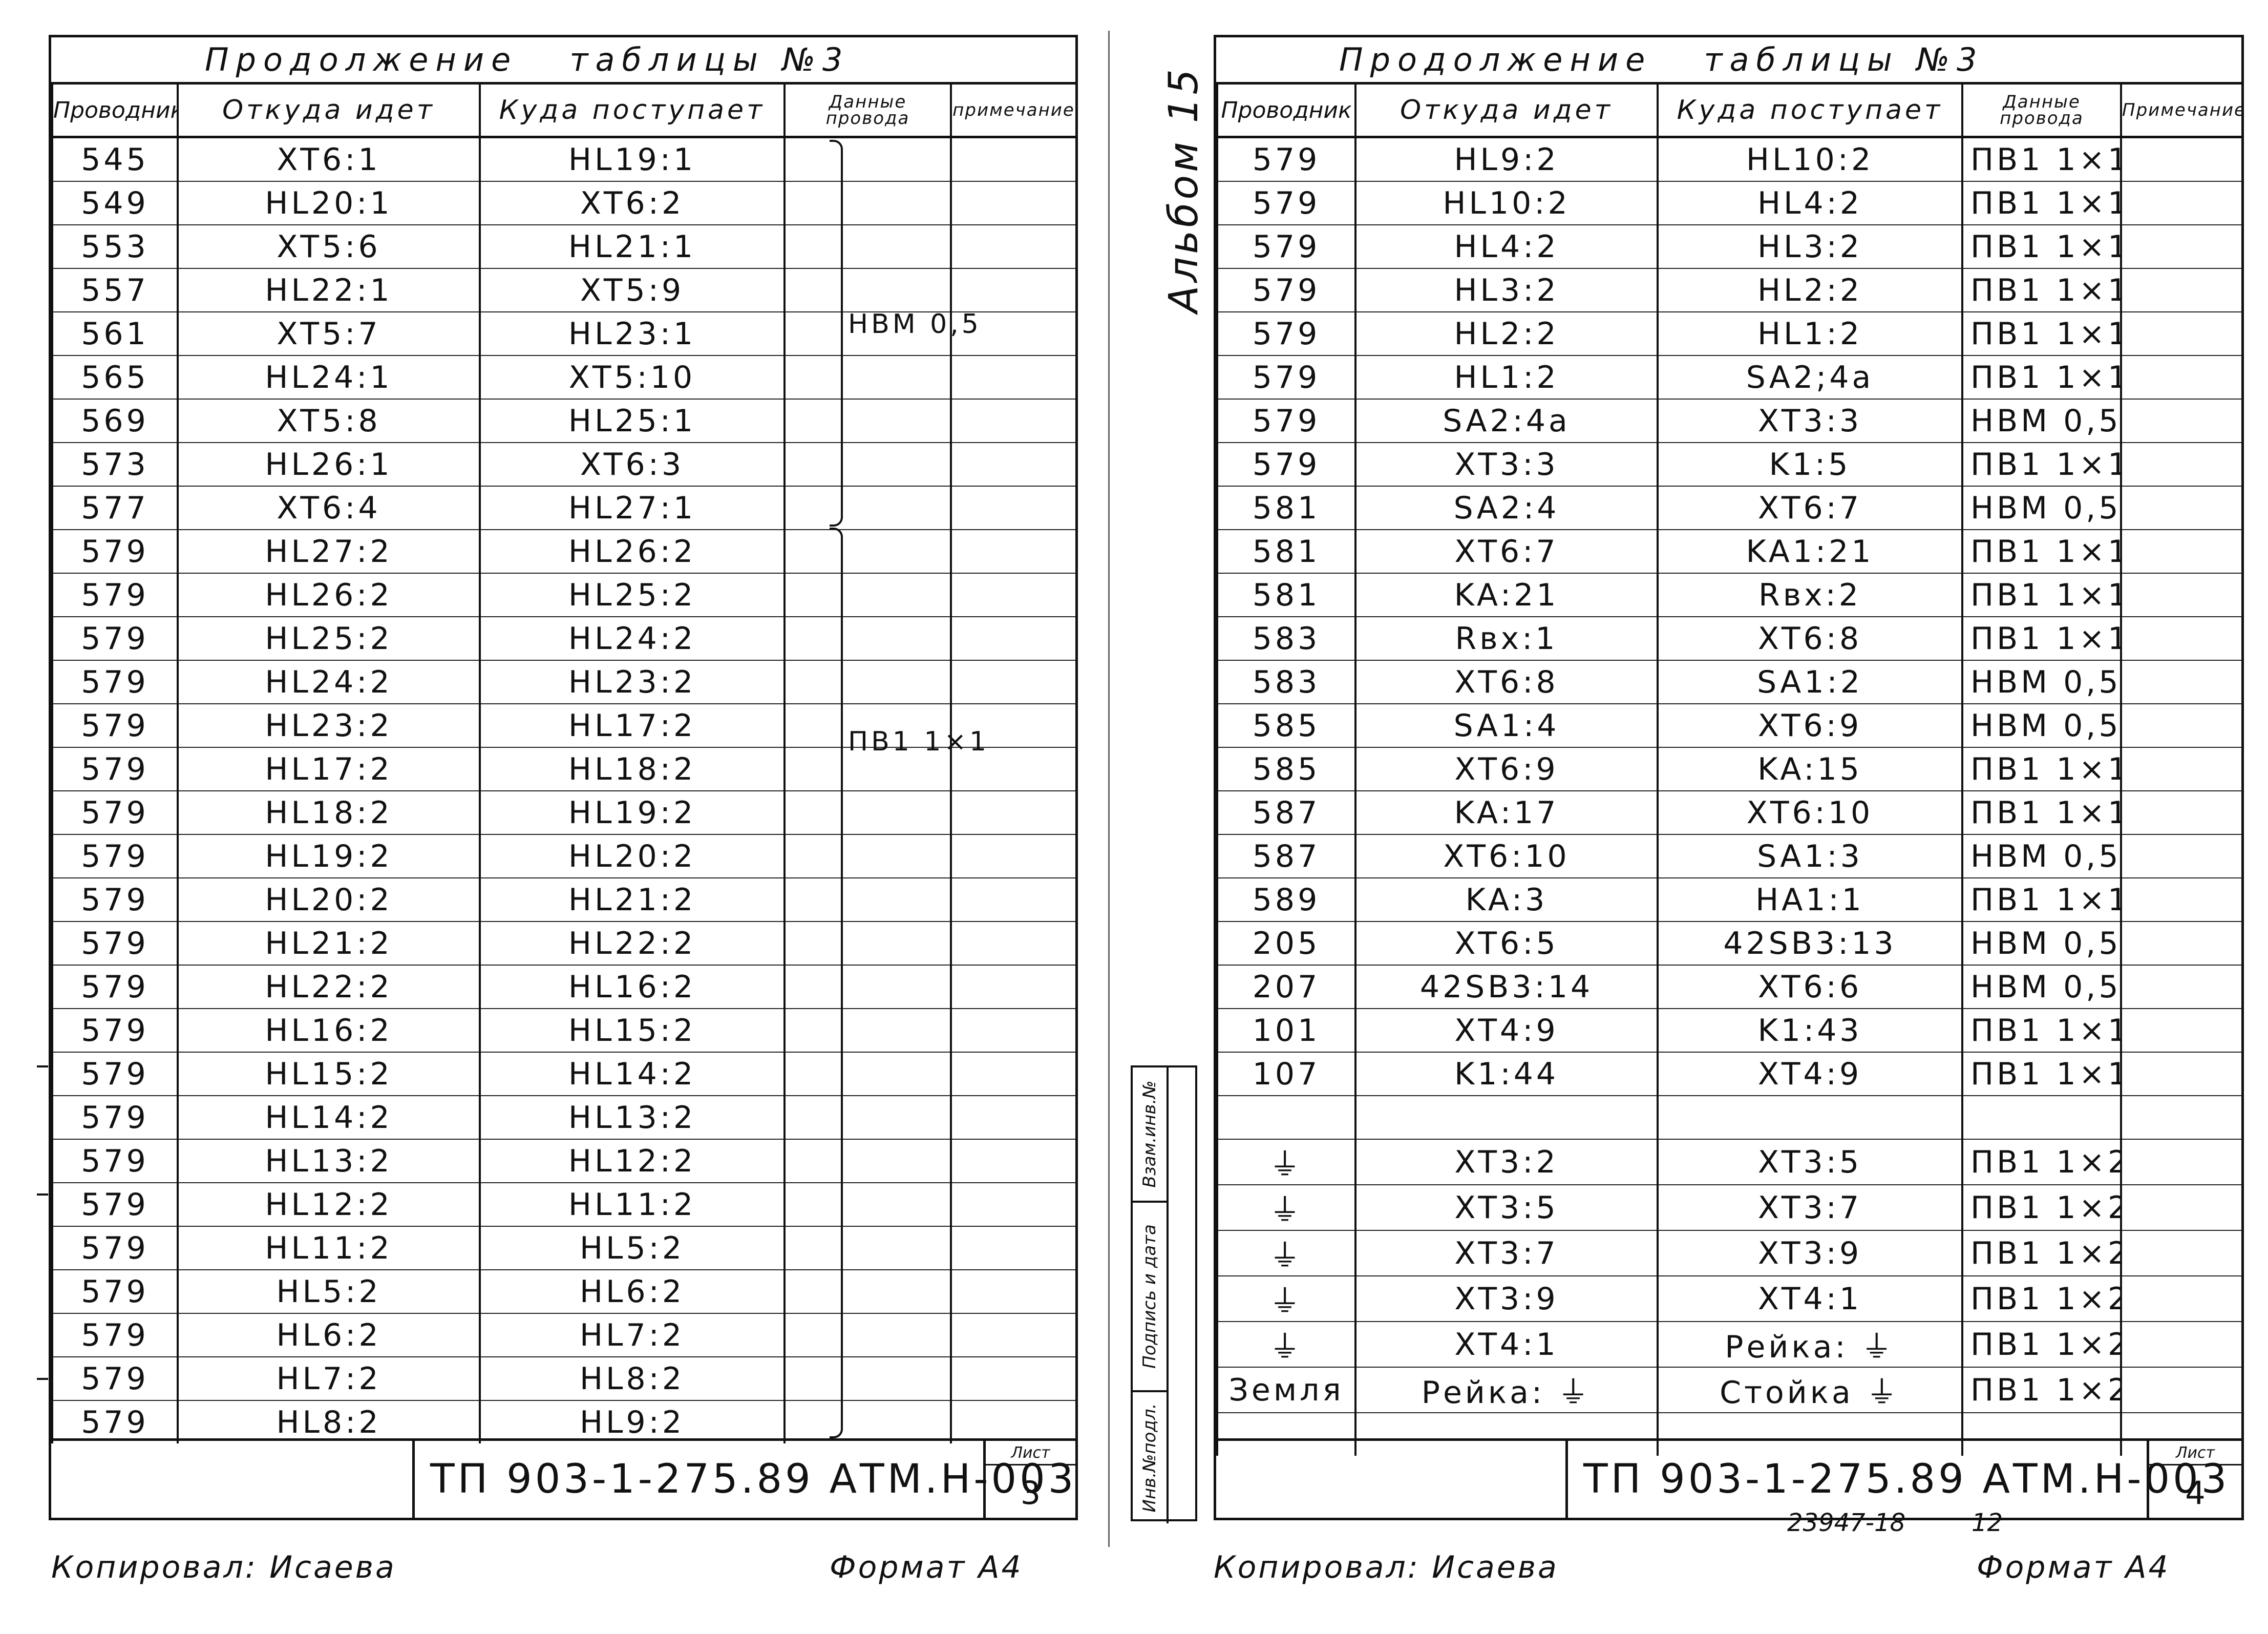  I want to click on cell-from: XT6:7, so click(1506, 552).